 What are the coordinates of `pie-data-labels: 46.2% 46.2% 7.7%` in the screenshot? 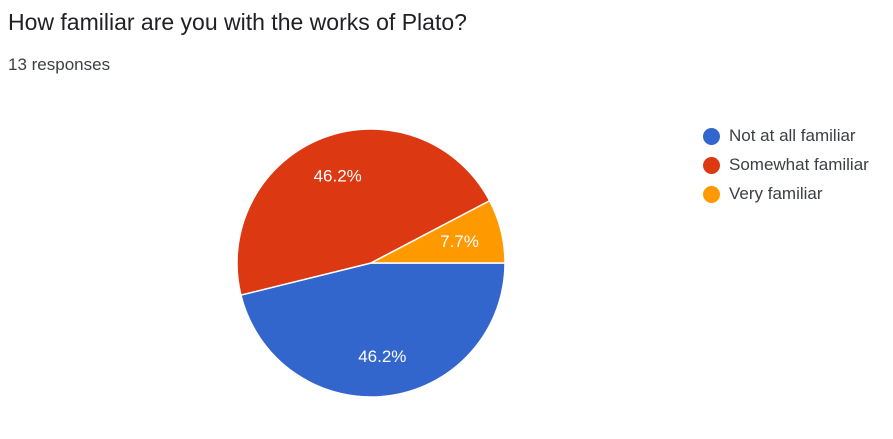 It's located at (396, 266).